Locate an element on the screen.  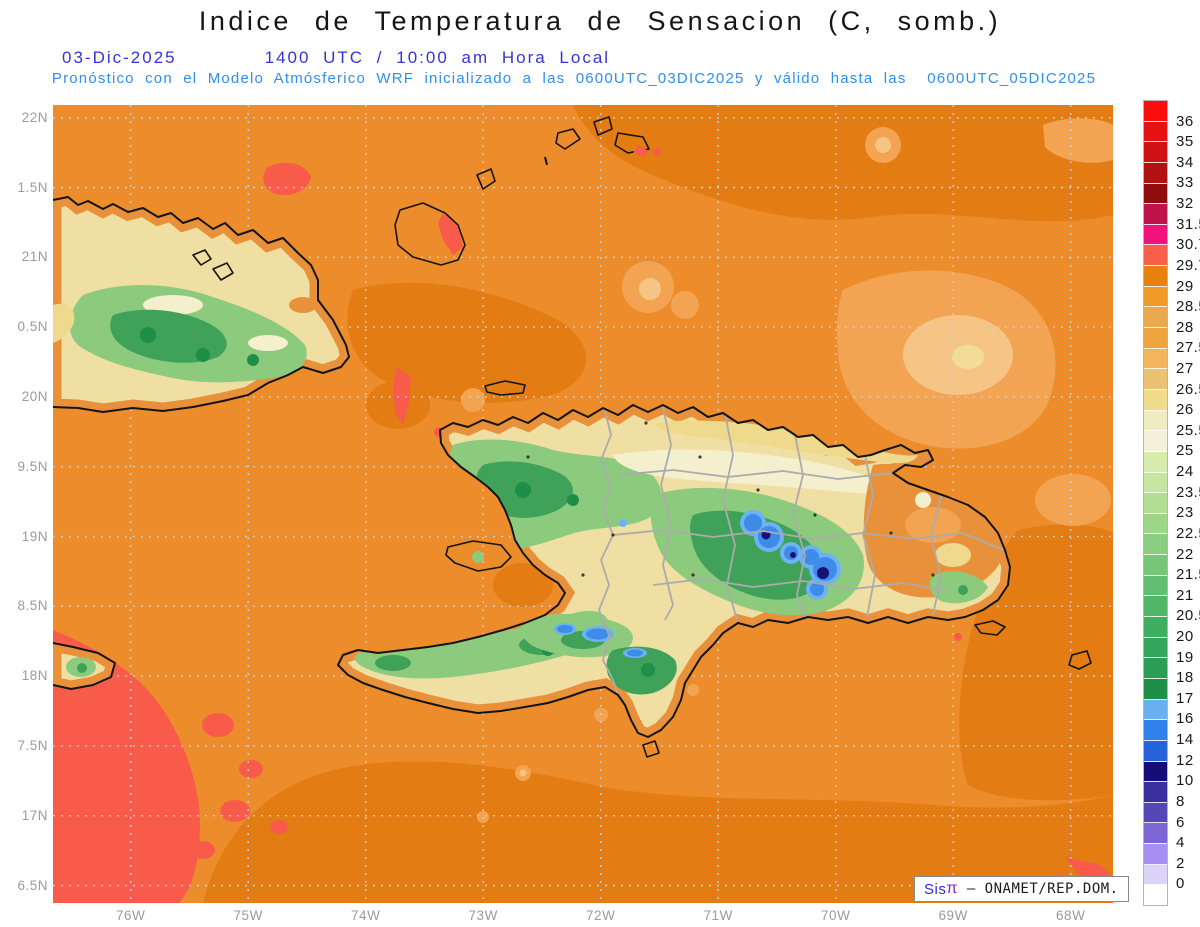
colorbar-tick-label: 12 is located at coordinates (1185, 760).